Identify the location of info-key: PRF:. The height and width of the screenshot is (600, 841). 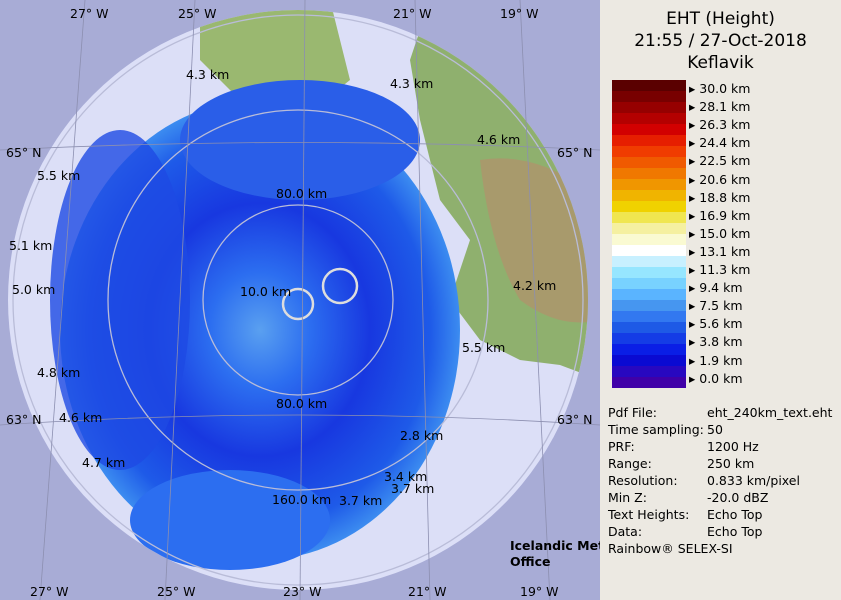
(621, 446).